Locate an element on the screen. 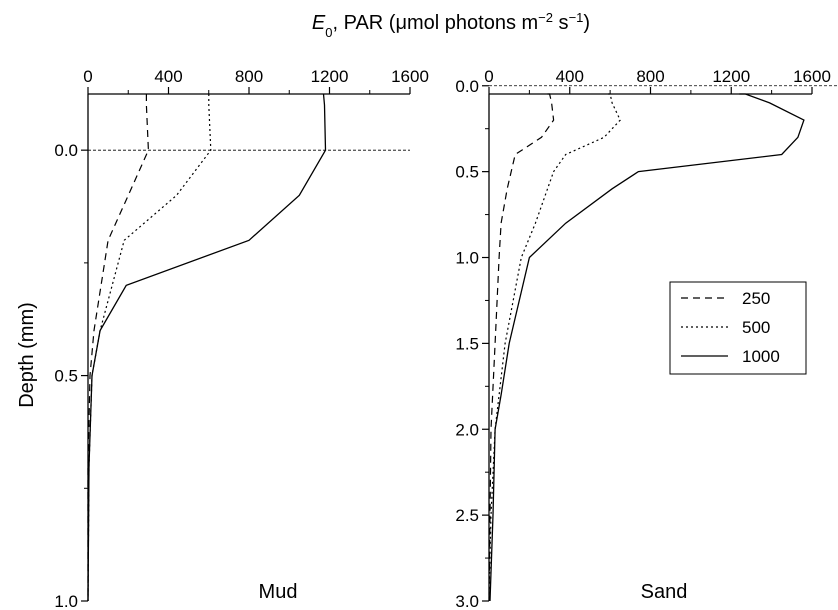 This screenshot has width=838, height=610. x-title-sup-1: −2 is located at coordinates (545, 17).